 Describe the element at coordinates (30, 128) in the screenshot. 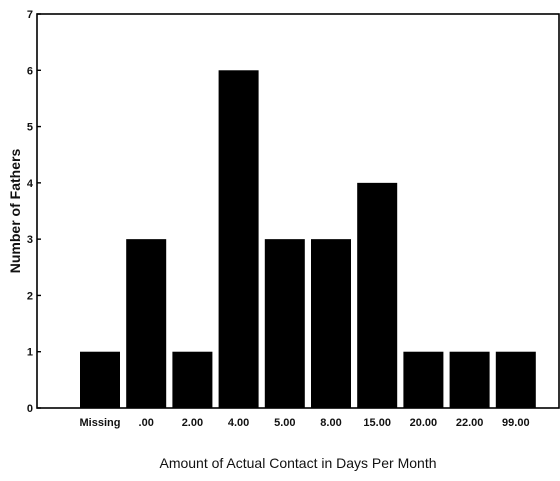

I see `y-tick-label: 5` at that location.